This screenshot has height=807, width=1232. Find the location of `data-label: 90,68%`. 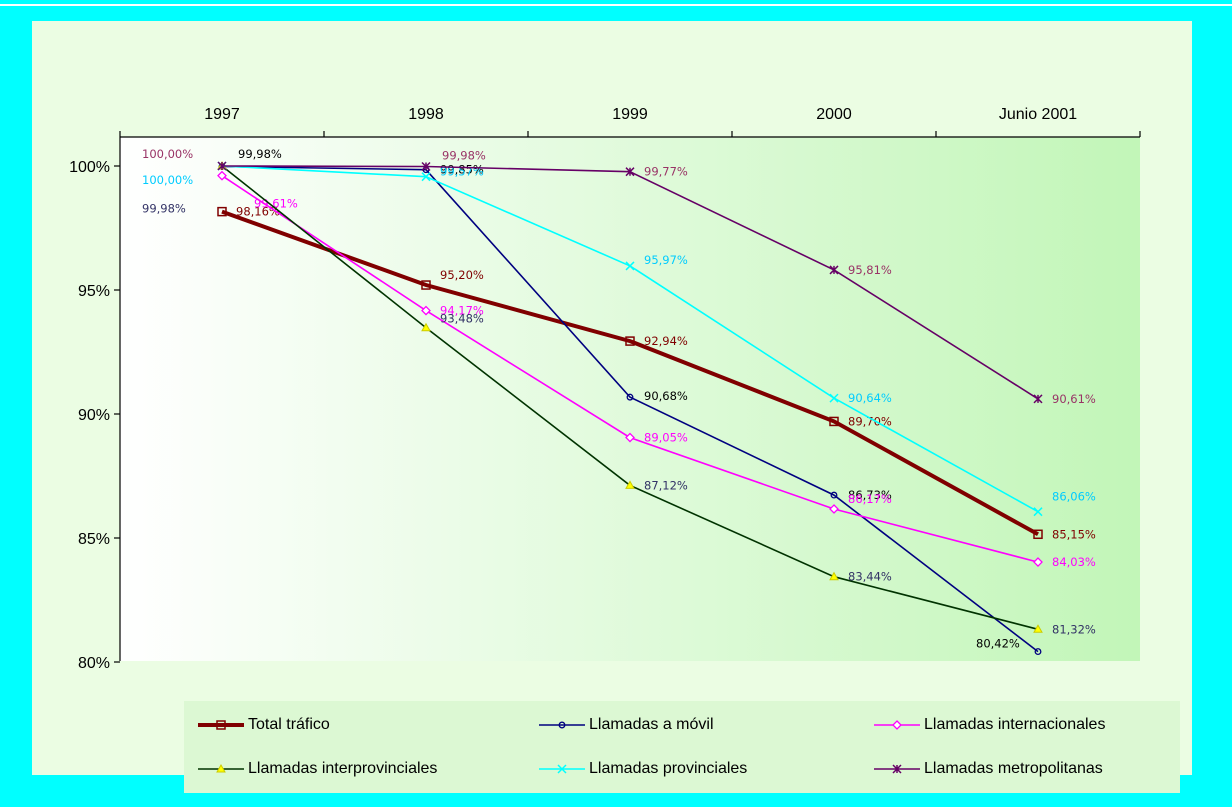

data-label: 90,68% is located at coordinates (666, 396).